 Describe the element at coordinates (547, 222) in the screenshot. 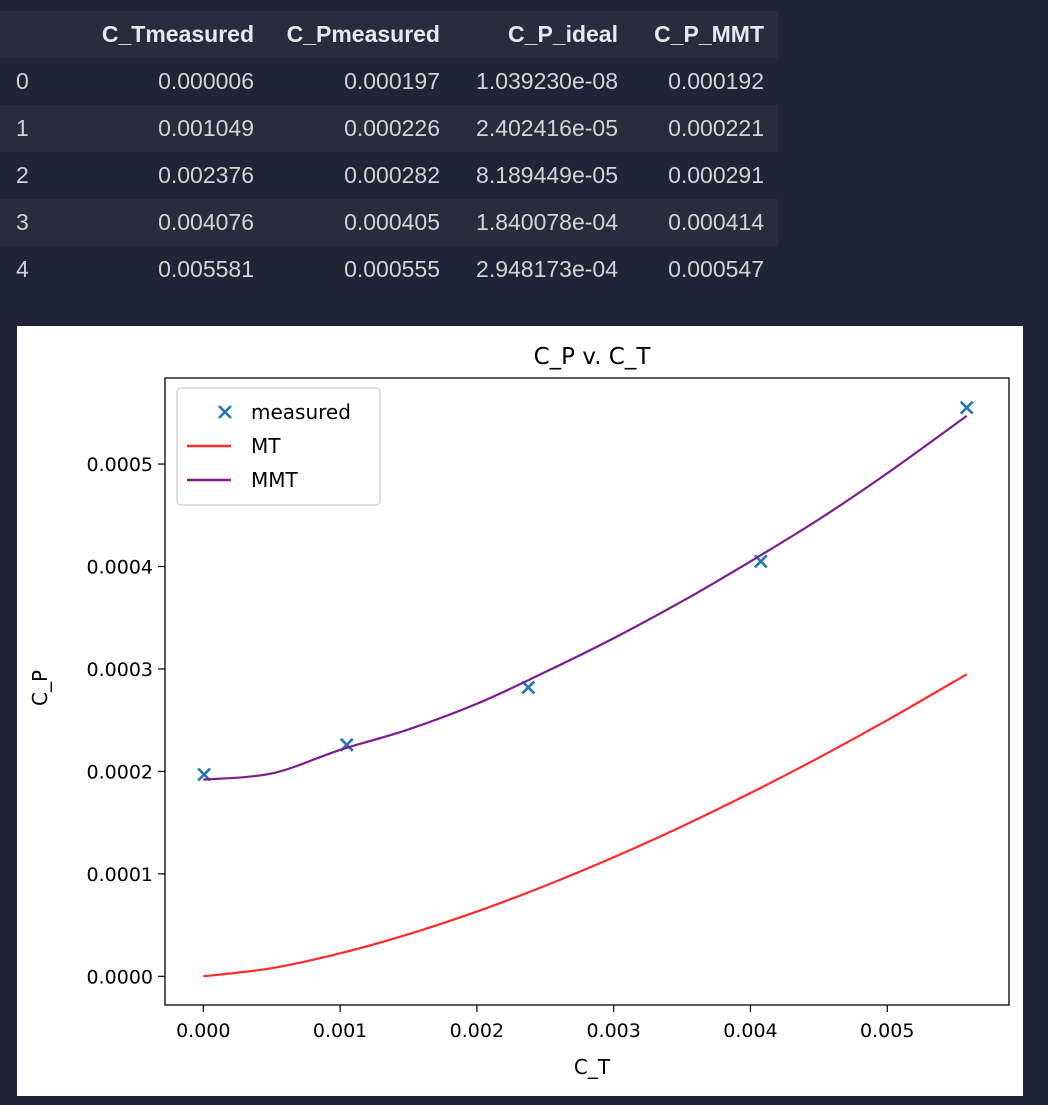

I see `table-cell: 1.840078e-04` at that location.